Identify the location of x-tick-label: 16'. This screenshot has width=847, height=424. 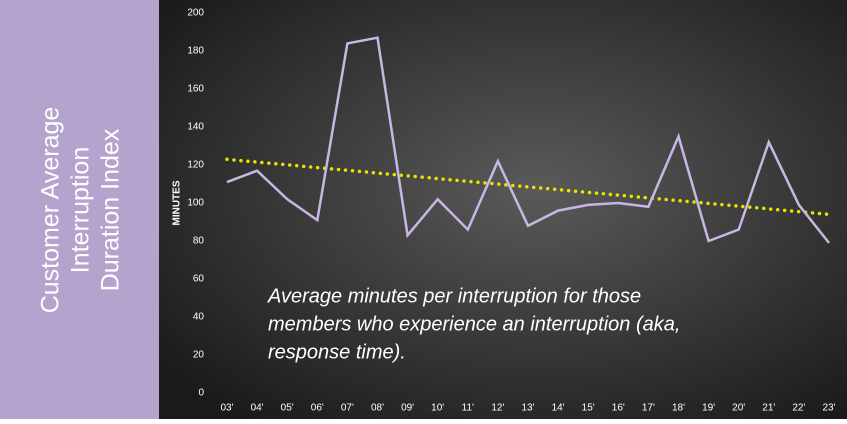
(618, 408).